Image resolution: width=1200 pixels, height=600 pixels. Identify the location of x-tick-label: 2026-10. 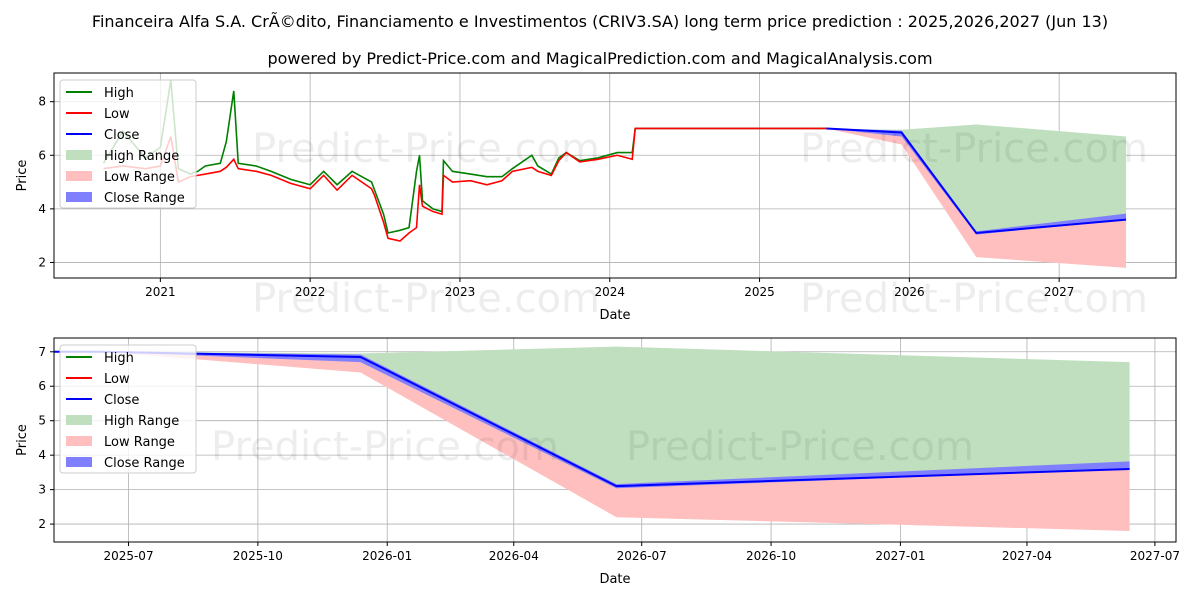
(771, 556).